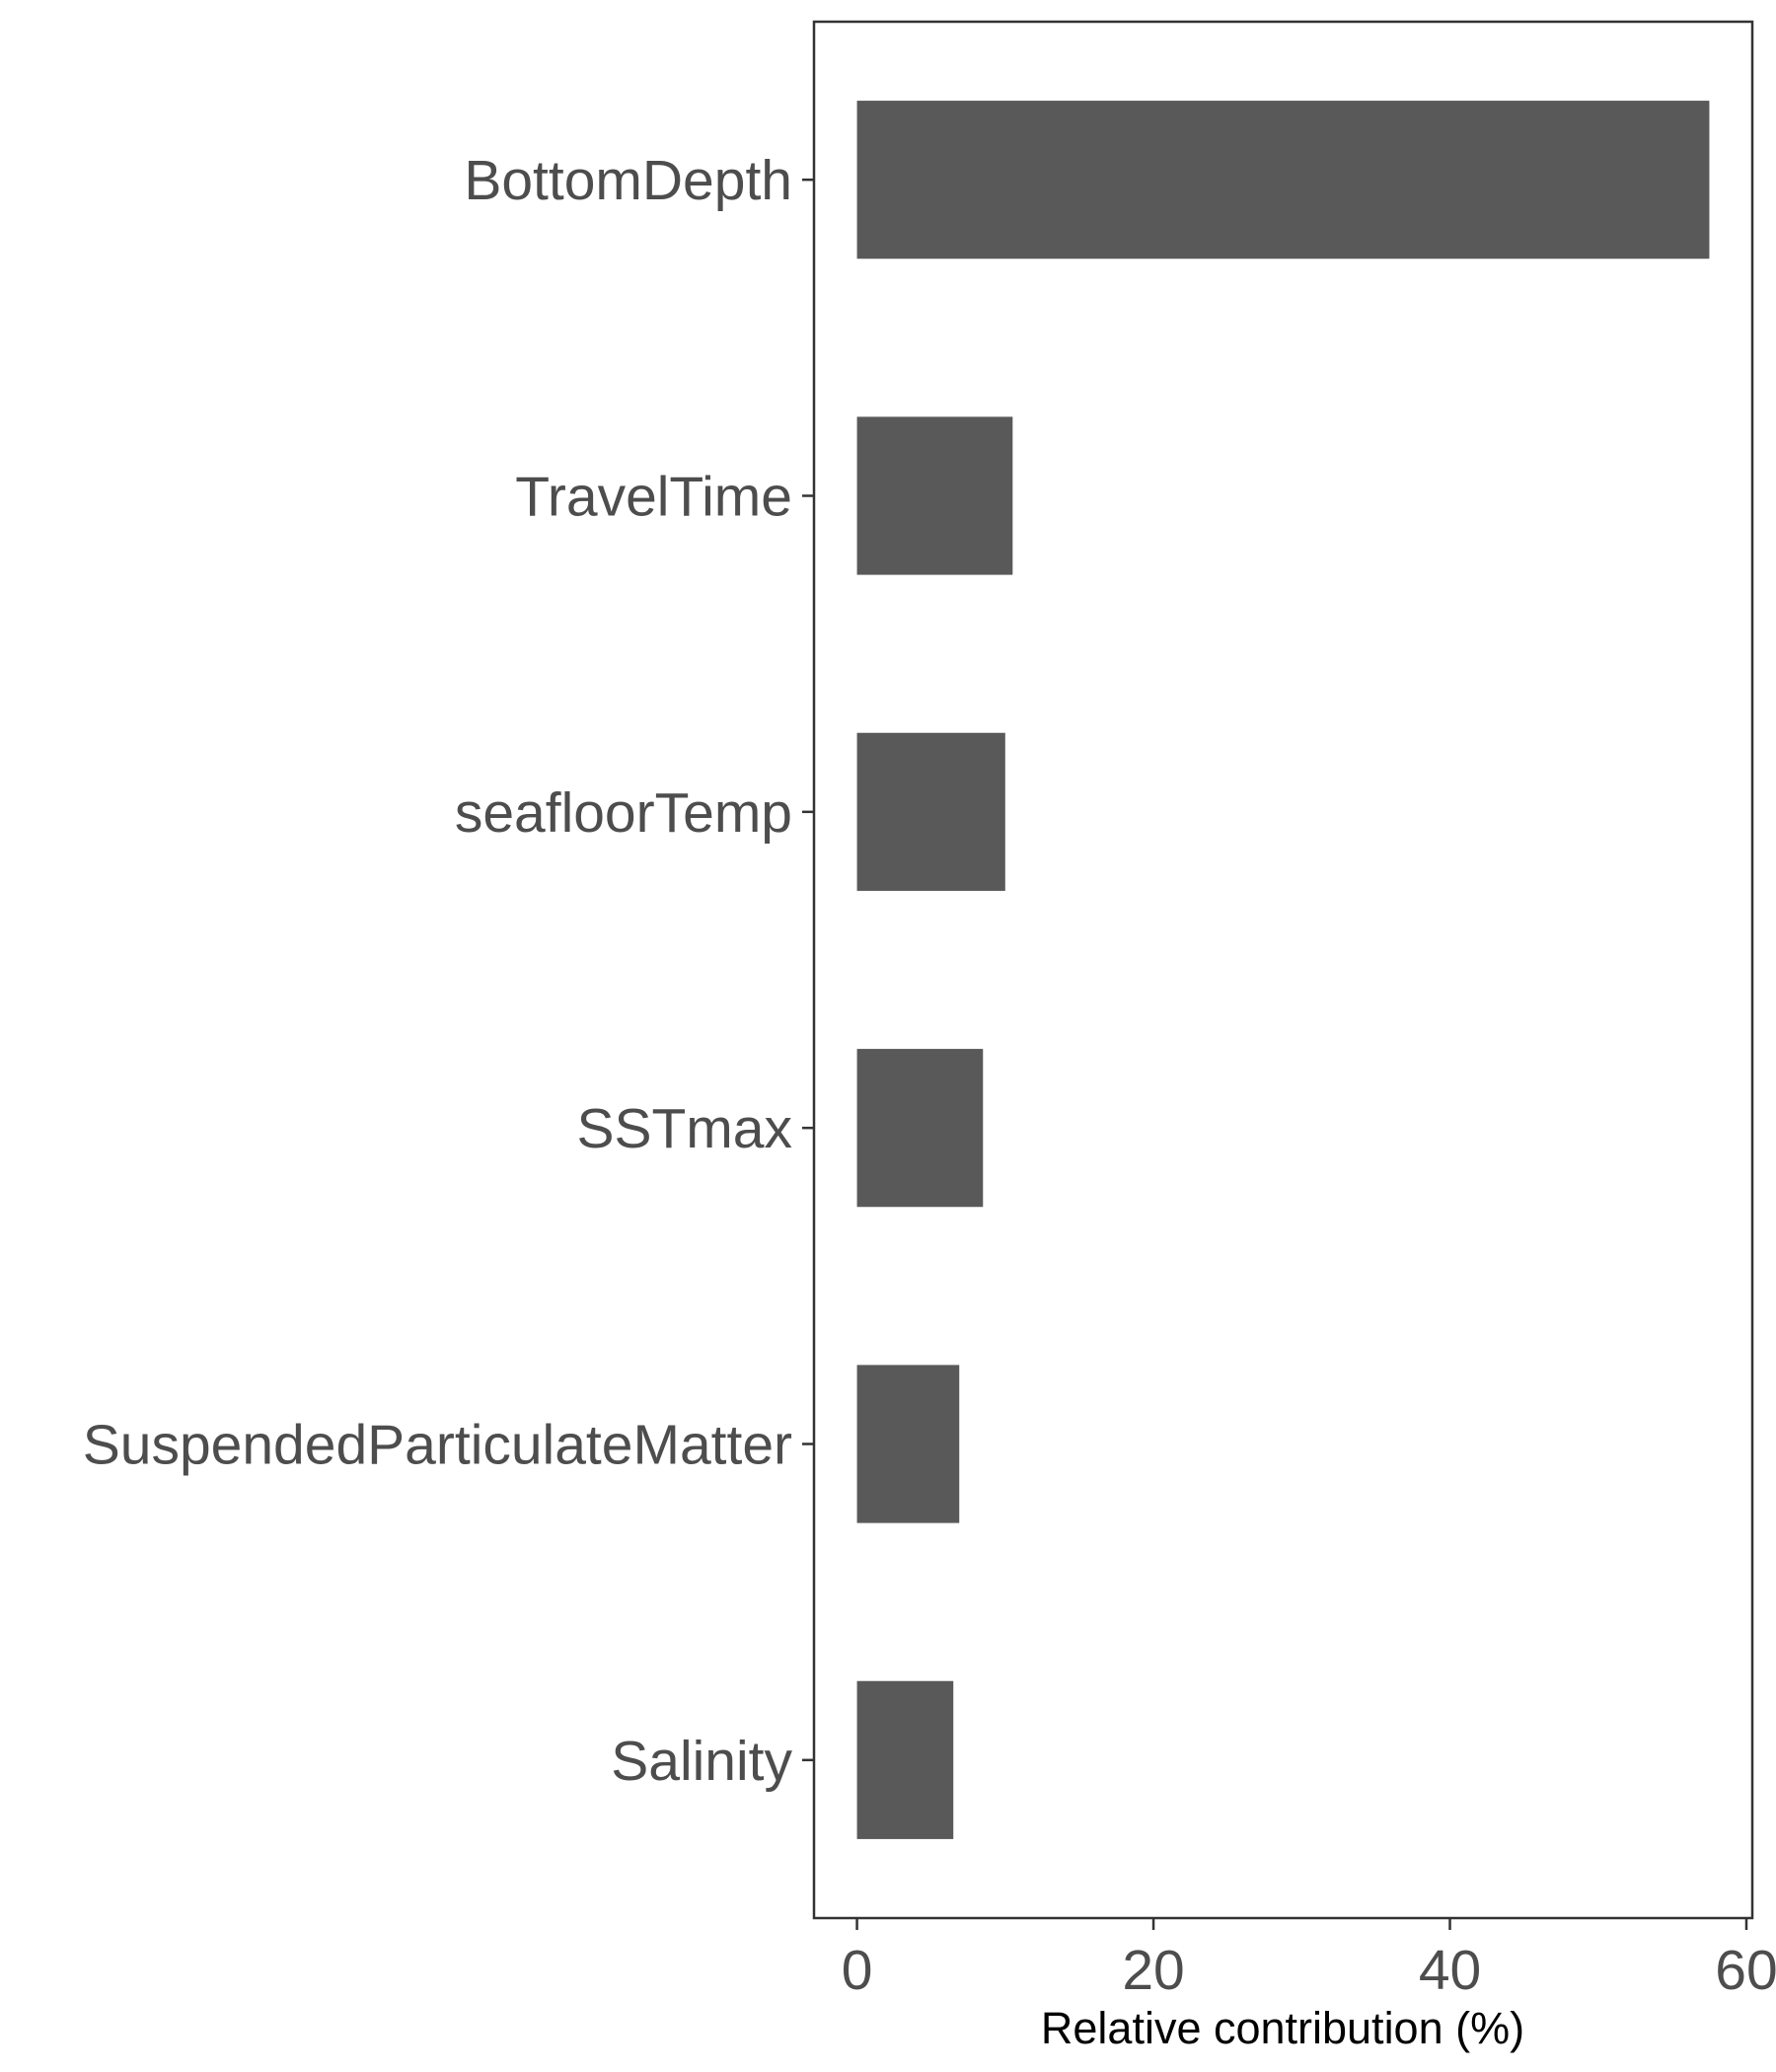  What do you see at coordinates (1283, 2028) in the screenshot?
I see `x-axis-title: Relative contribution (%)` at bounding box center [1283, 2028].